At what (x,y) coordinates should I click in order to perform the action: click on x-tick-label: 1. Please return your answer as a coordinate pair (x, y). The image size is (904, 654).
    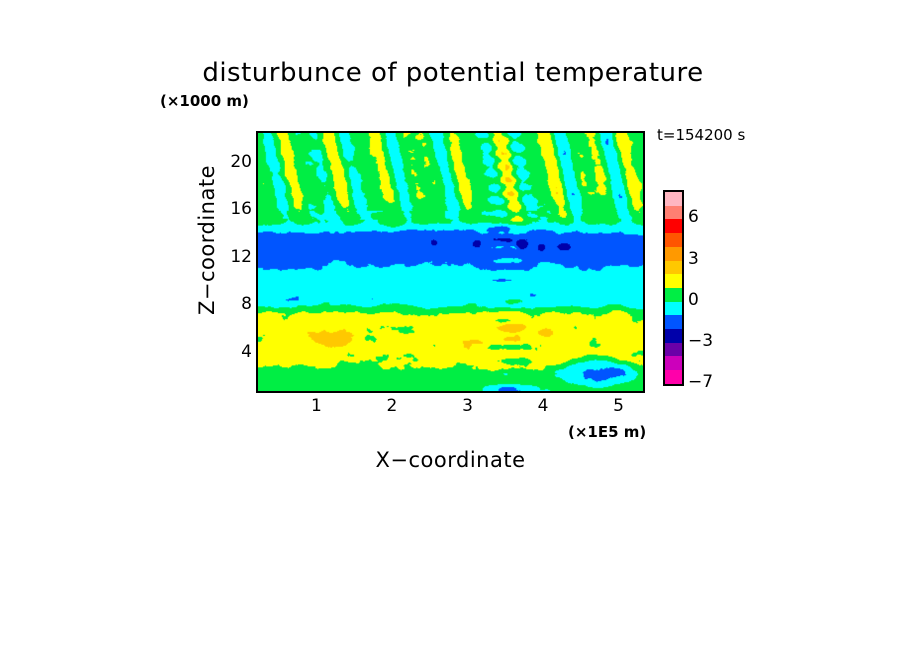
    Looking at the image, I should click on (316, 406).